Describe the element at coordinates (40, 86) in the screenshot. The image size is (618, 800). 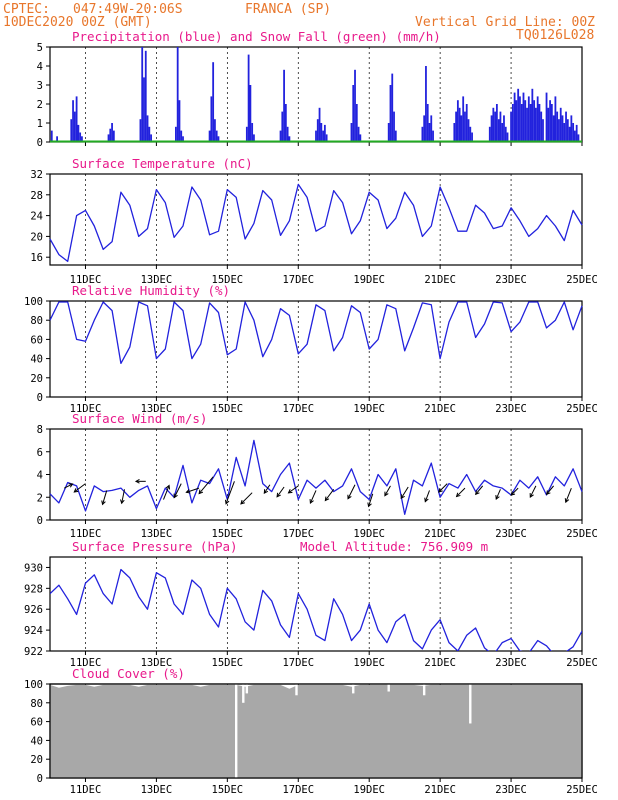
I see `ytick-label: 3` at that location.